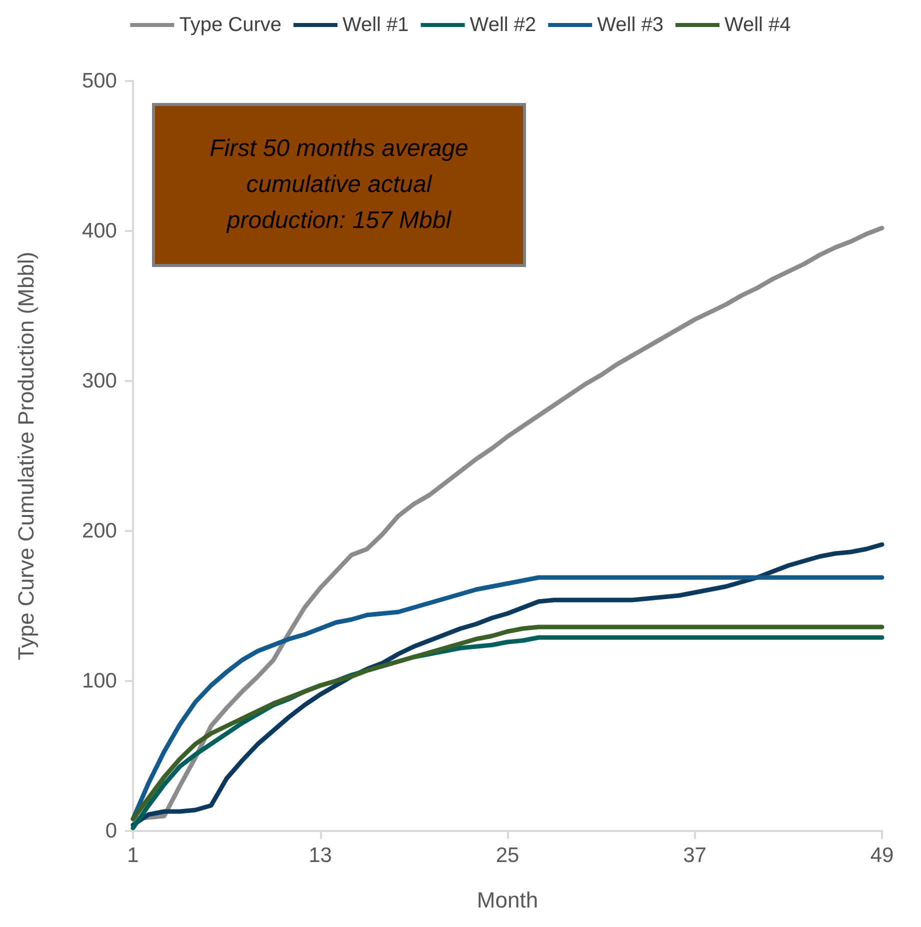  I want to click on y-tick-label: 500, so click(99, 81).